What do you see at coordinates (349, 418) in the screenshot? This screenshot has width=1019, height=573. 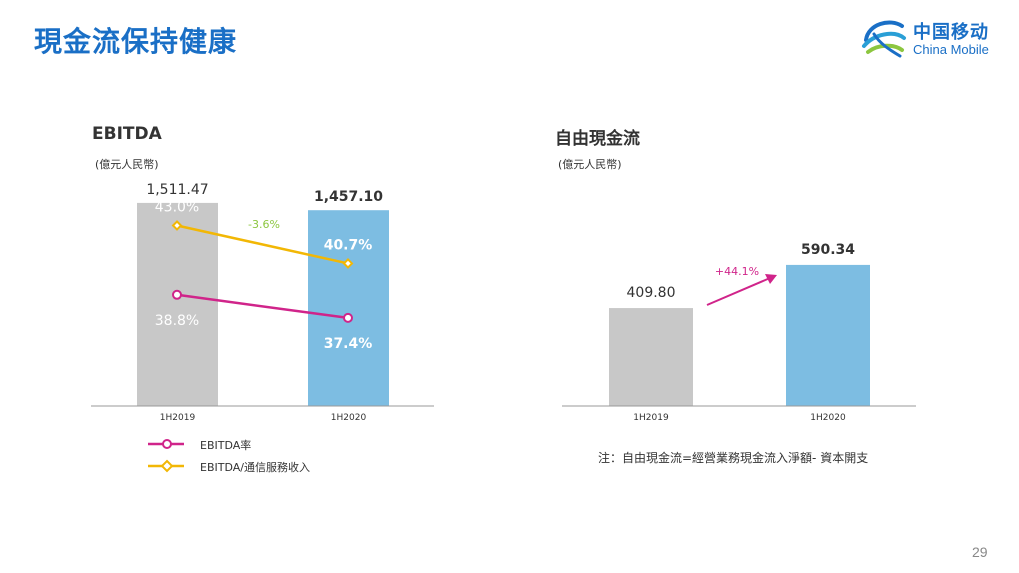 I see `ebitda-category-tick-label: 1H2020` at bounding box center [349, 418].